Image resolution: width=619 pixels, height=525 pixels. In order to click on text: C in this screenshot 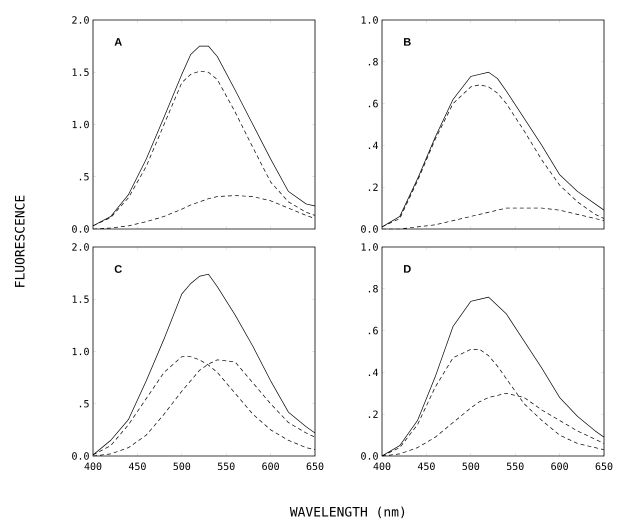, I will do `click(118, 269)`.